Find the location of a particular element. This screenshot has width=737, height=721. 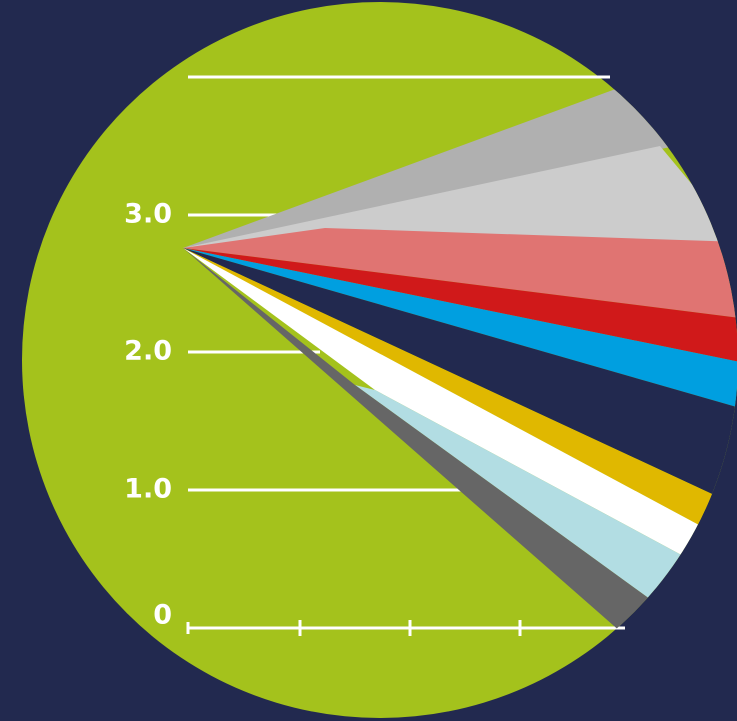

axis-label: 2.0 is located at coordinates (148, 351).